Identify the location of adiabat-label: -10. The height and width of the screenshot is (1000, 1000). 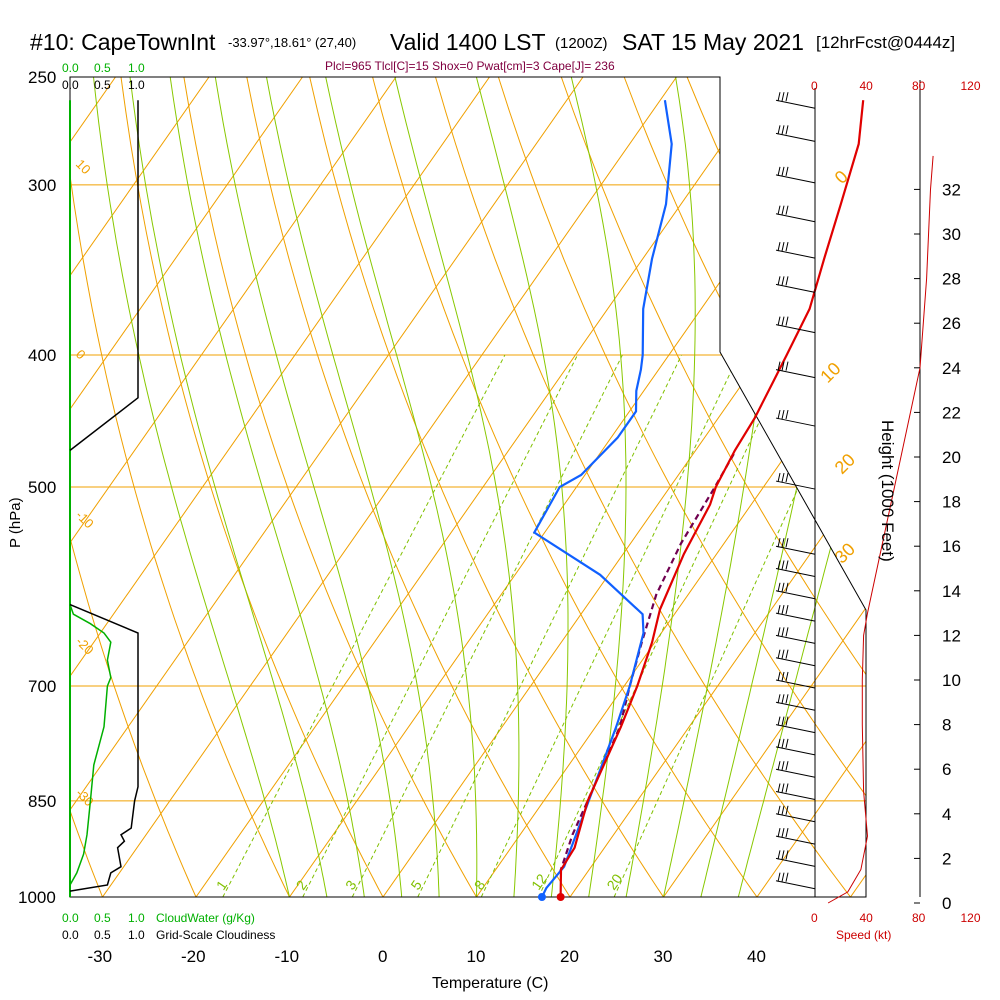
(85, 519).